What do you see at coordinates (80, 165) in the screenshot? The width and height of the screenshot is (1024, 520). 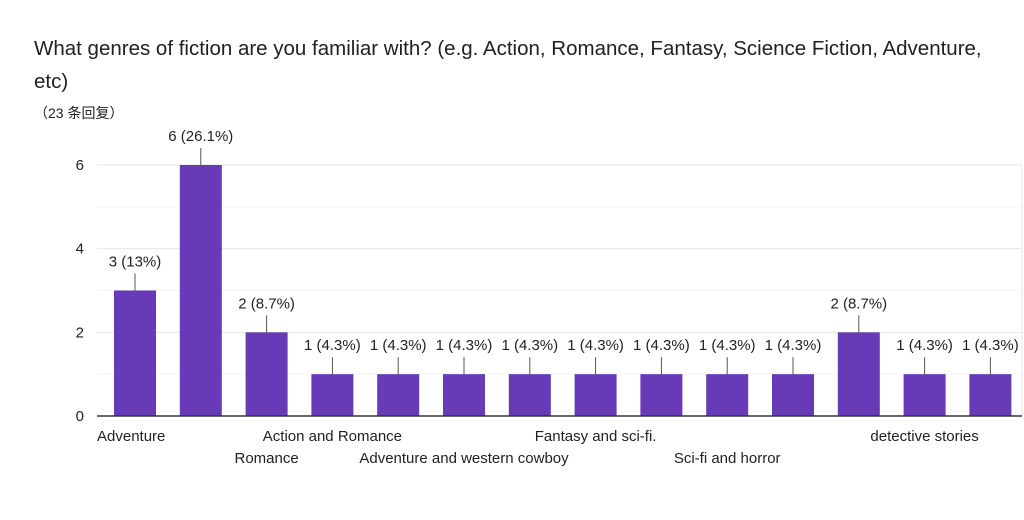 I see `y-tick-label: 6` at bounding box center [80, 165].